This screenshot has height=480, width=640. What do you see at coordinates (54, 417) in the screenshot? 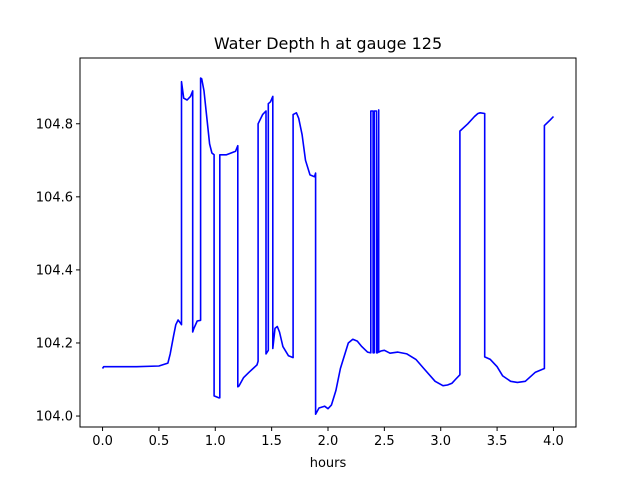
I see `y-tick-label: 104.0` at bounding box center [54, 417].